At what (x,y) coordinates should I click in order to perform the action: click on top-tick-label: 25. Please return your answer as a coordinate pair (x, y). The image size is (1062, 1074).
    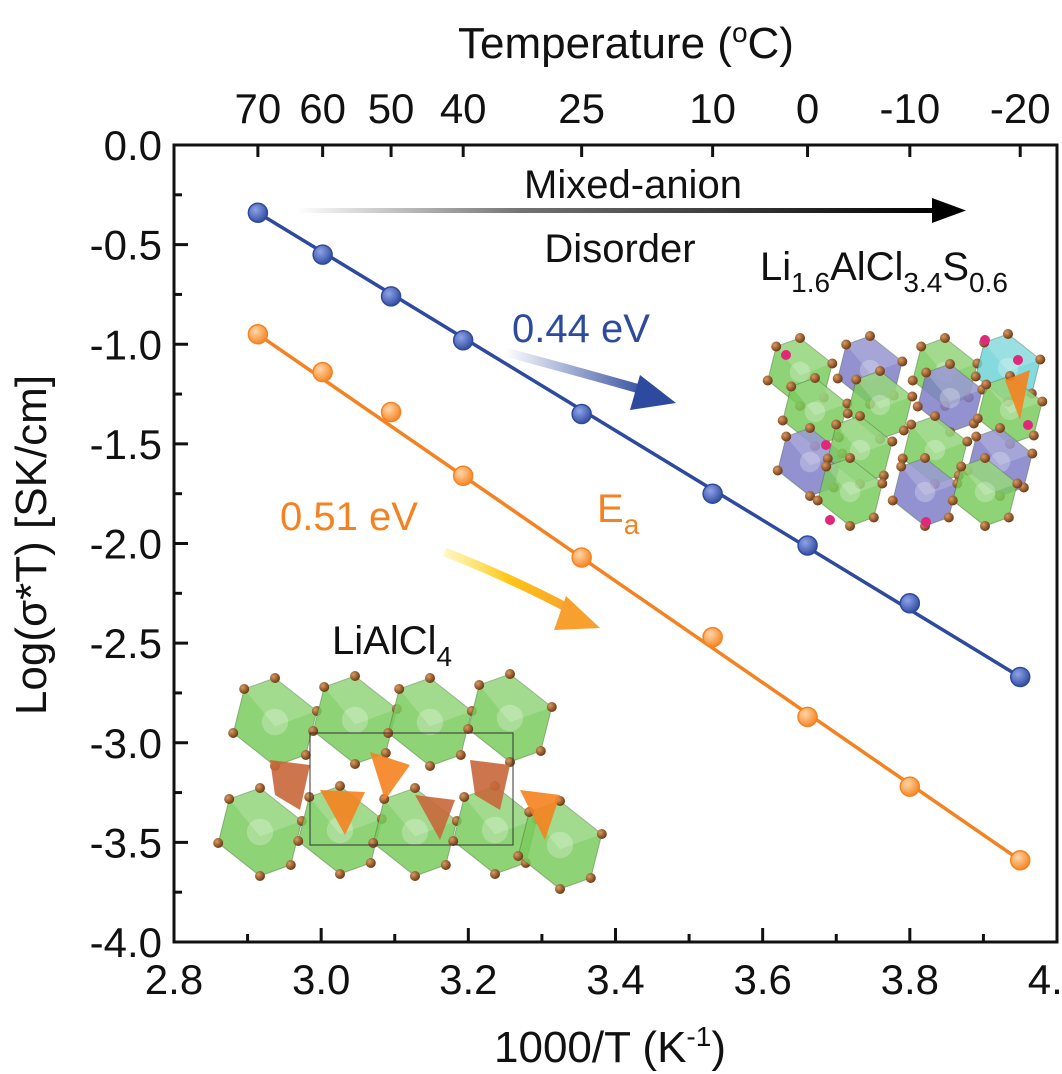
    Looking at the image, I should click on (581, 108).